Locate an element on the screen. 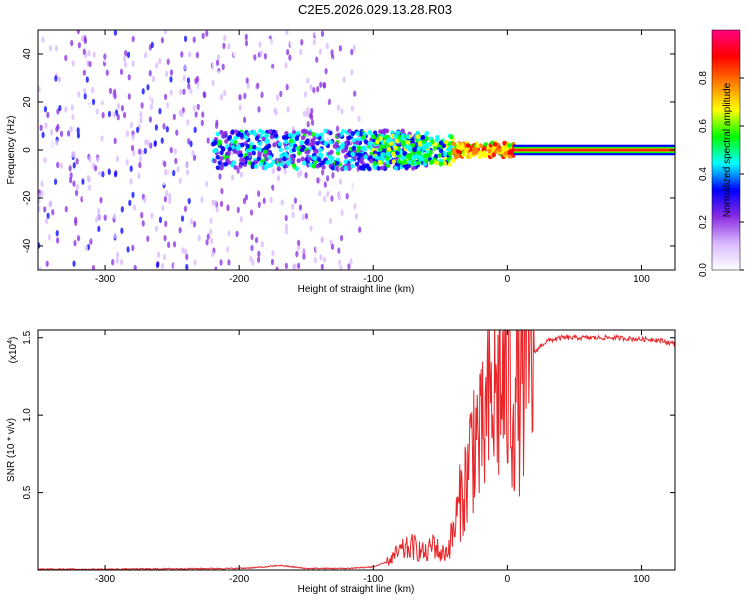 This screenshot has height=600, width=750. spectrogram-xlabel: Height of straight line (km) is located at coordinates (356, 289).